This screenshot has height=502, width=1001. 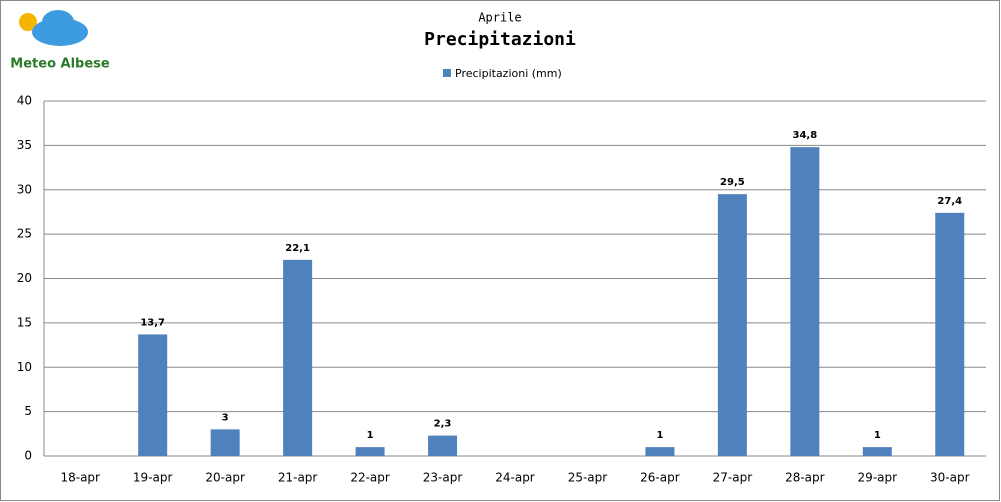 What do you see at coordinates (60, 41) in the screenshot?
I see `logo: Meteo Albese` at bounding box center [60, 41].